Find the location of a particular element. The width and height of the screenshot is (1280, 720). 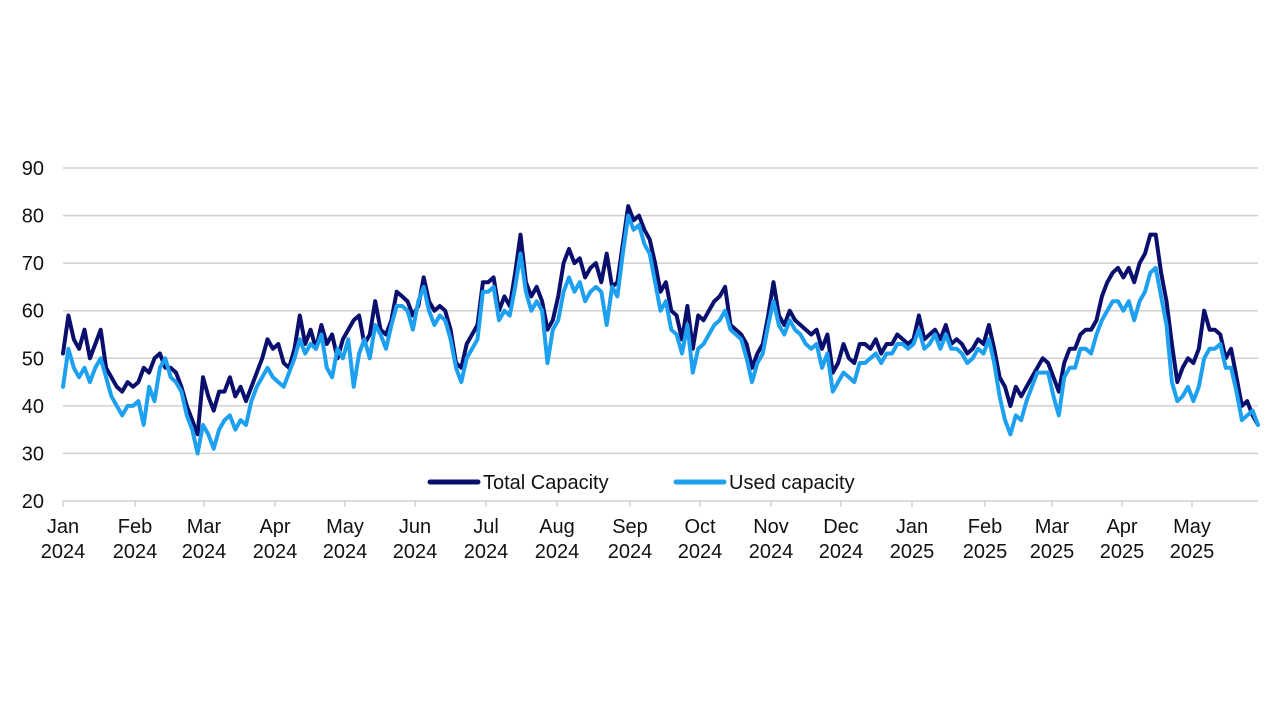

y-axis-ticks: 20 30 40 50 60 70 80 90 is located at coordinates (33, 335).